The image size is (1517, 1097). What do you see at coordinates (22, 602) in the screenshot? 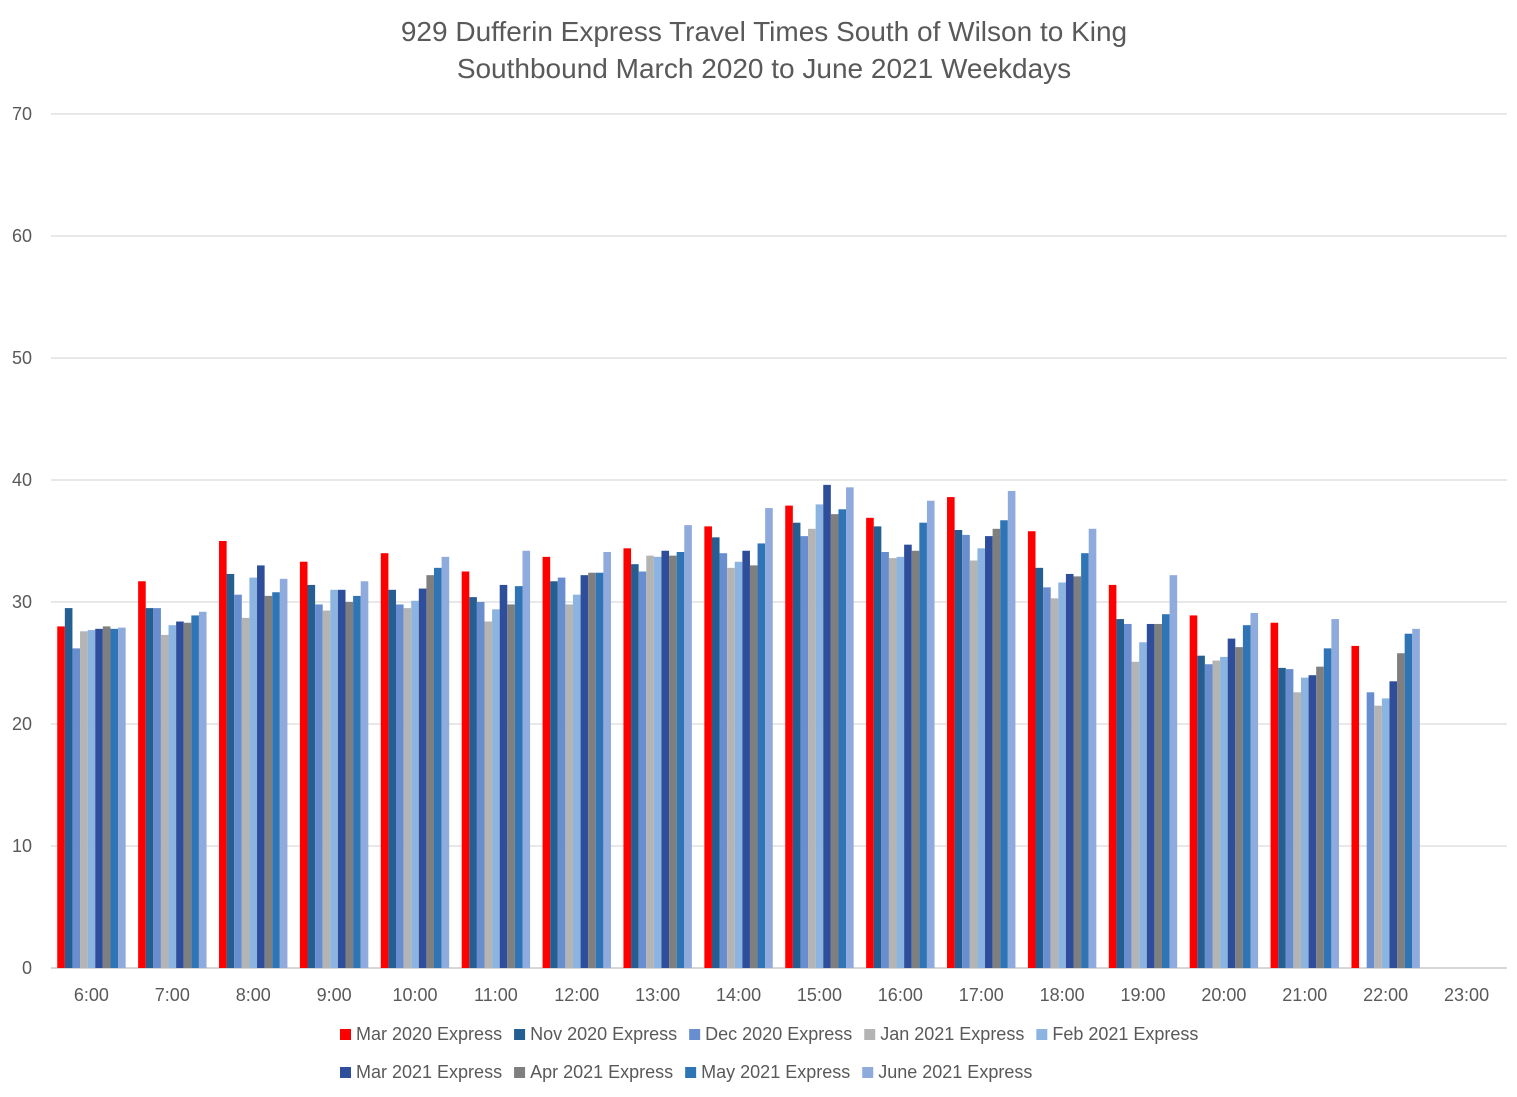
I see `y-tick-label: 30` at bounding box center [22, 602].